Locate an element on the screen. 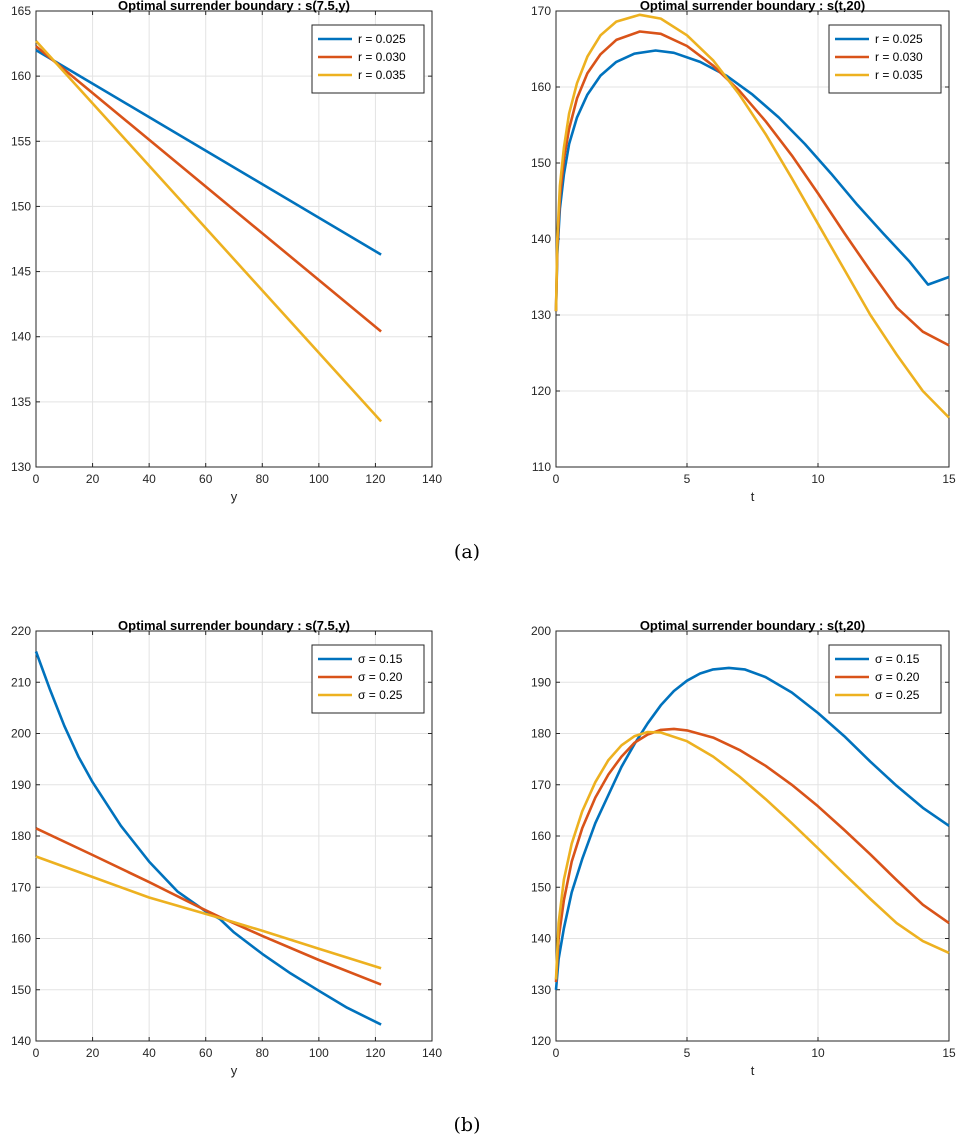 The image size is (959, 1138). y-tick-label: 135 is located at coordinates (21, 402).